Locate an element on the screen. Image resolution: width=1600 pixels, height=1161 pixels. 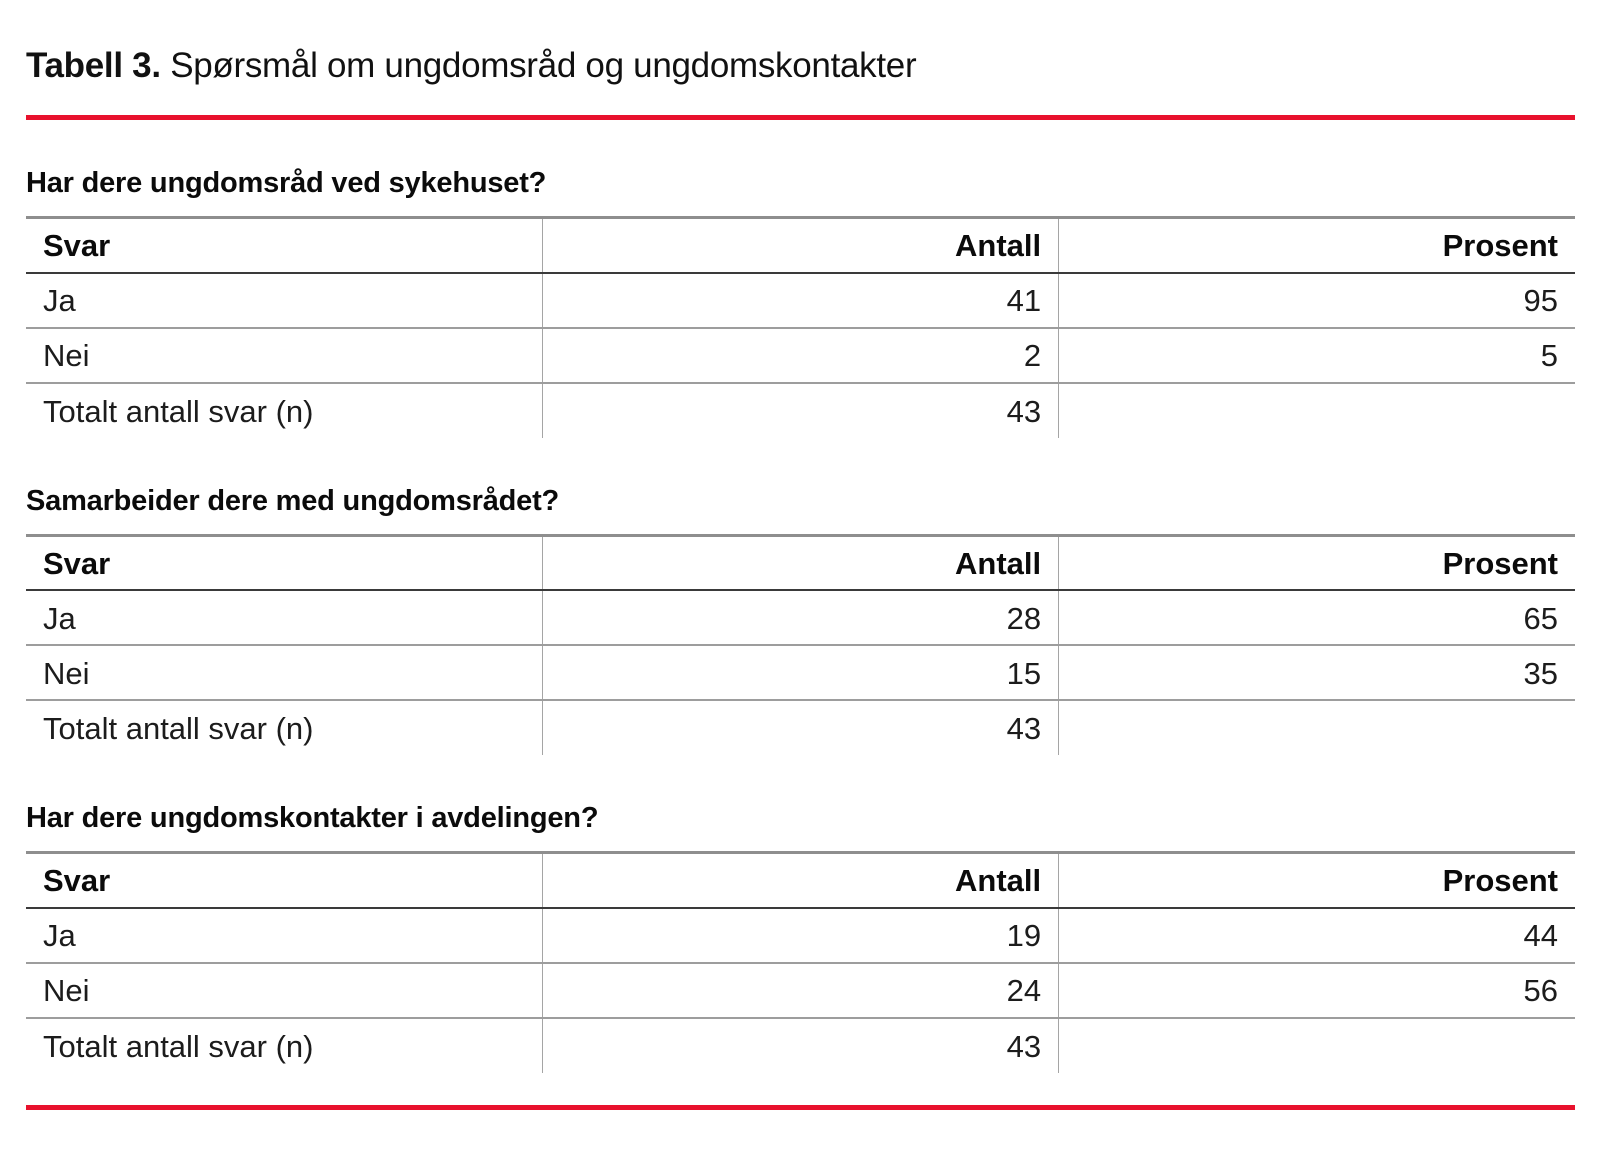
prosent-value: 56 is located at coordinates (1316, 990).